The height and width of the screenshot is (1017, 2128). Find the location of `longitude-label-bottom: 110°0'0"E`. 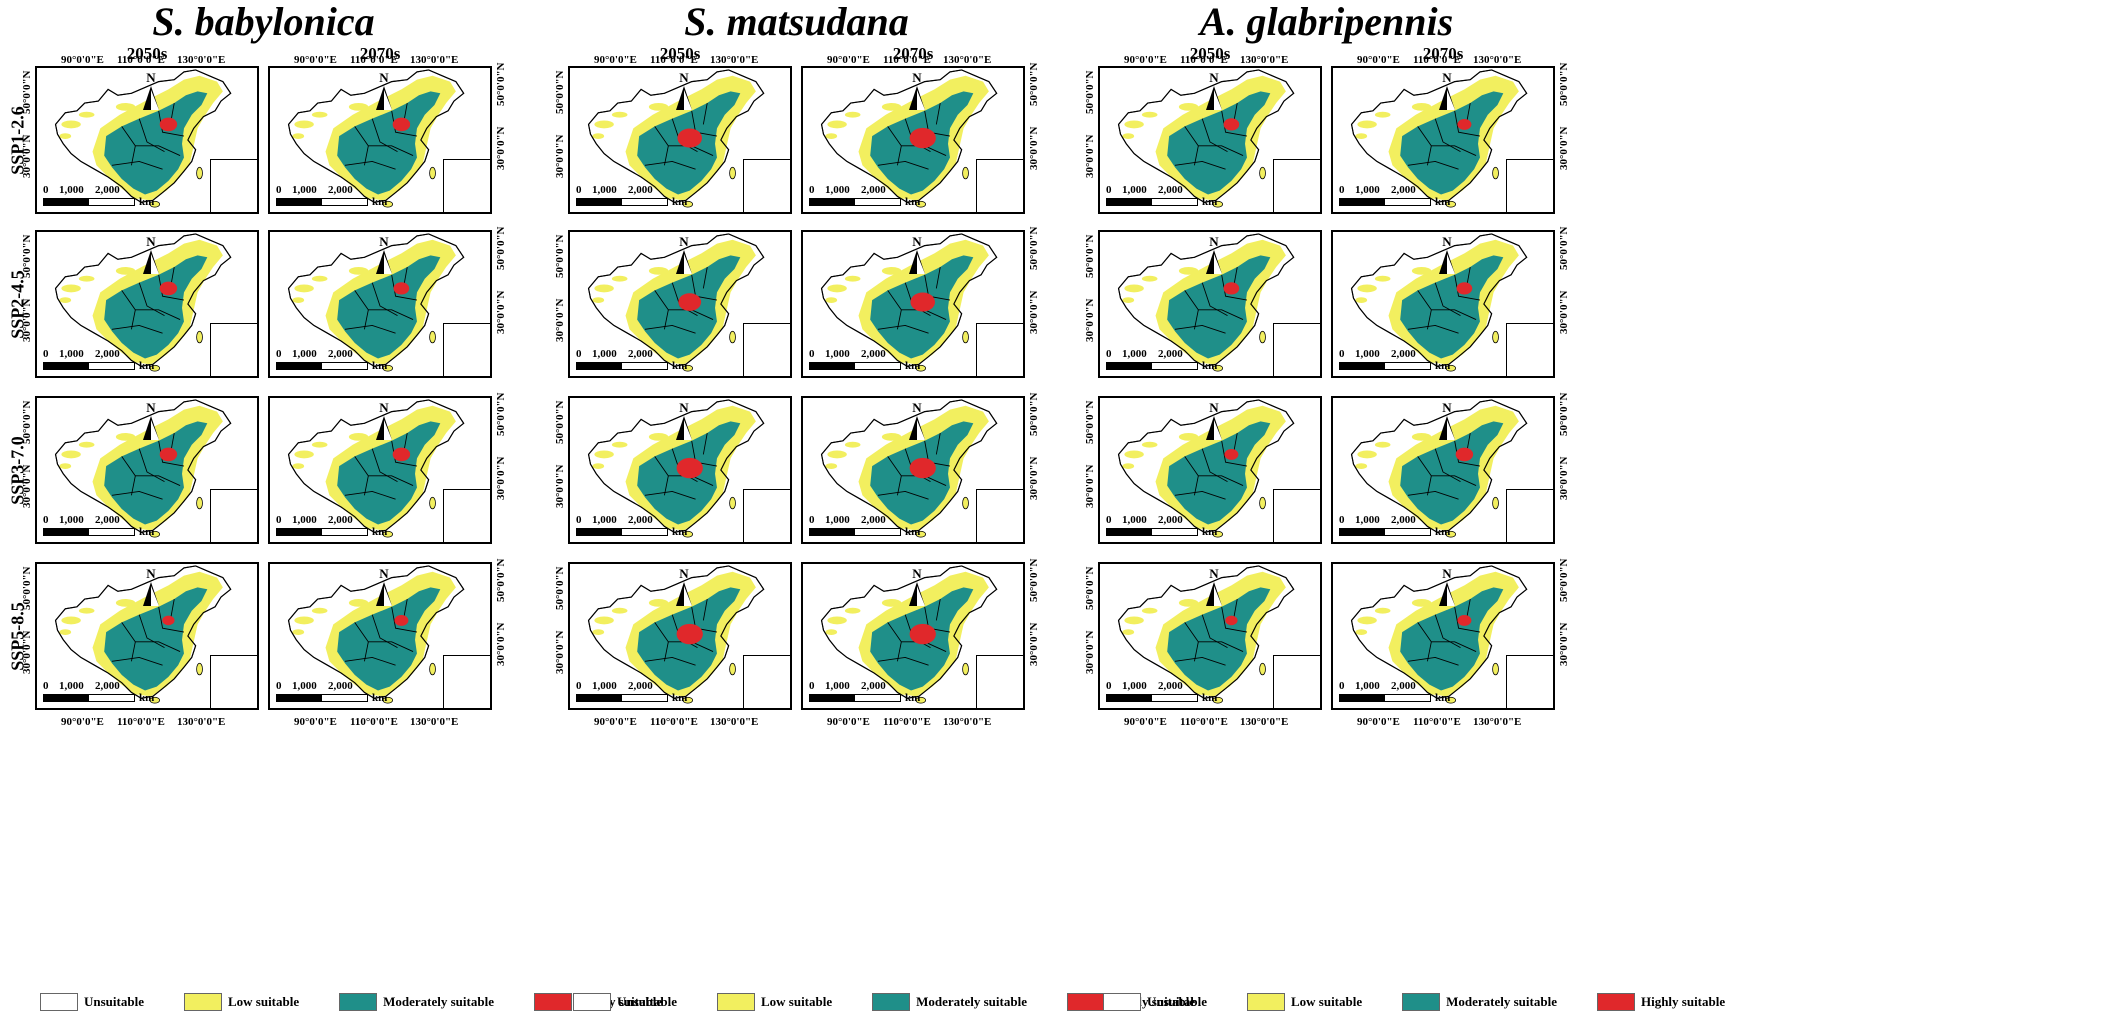

longitude-label-bottom: 110°0'0"E is located at coordinates (1437, 722).